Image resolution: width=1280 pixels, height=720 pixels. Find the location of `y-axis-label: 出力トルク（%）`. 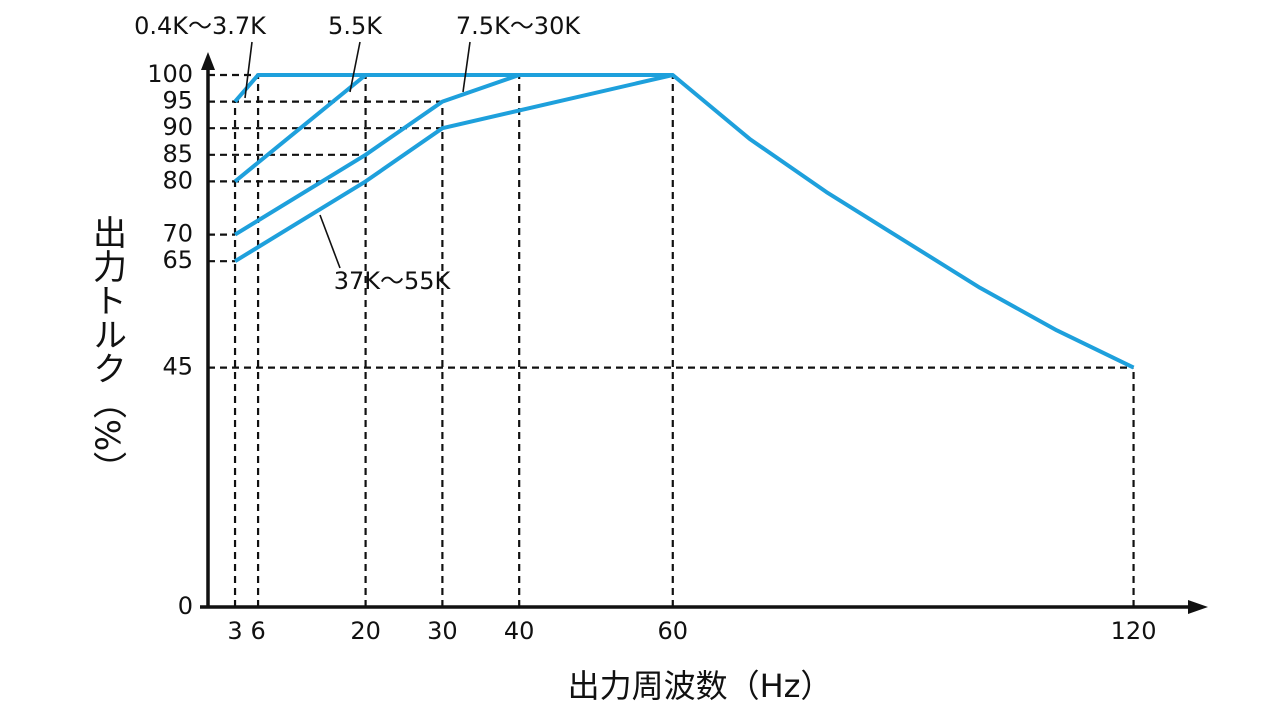

y-axis-label: 出力トルク（%） is located at coordinates (107, 350).